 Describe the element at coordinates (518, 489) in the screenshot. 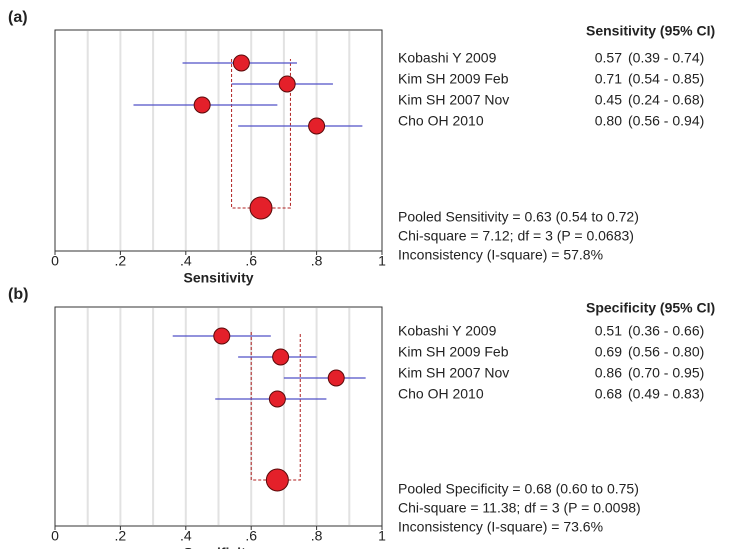

I see `pooled-label: Pooled Specificity = 0.68 (0.60 to 0.75)` at that location.